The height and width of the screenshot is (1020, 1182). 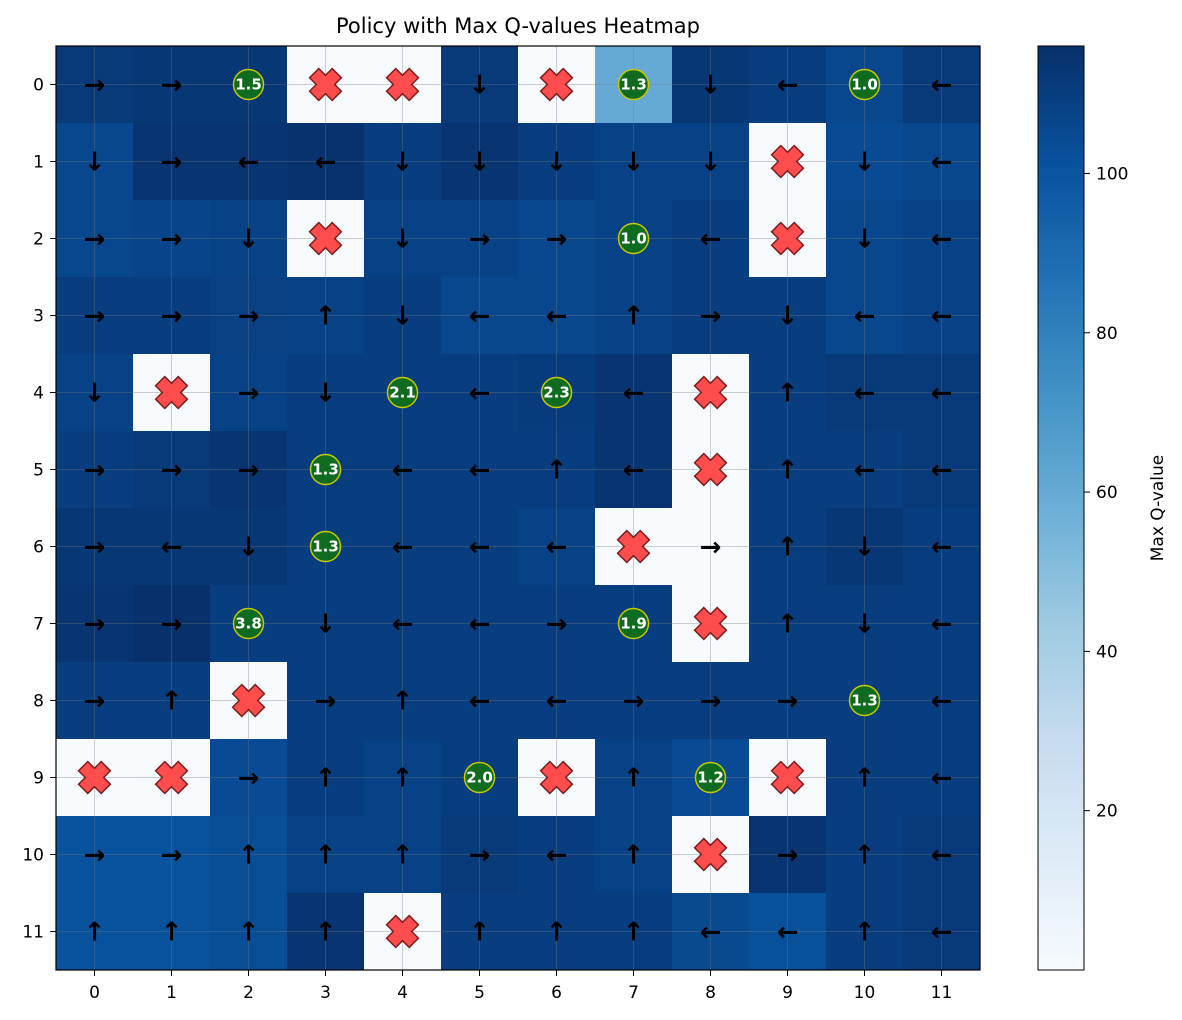 What do you see at coordinates (1107, 493) in the screenshot?
I see `colorbar-tick-label: 60` at bounding box center [1107, 493].